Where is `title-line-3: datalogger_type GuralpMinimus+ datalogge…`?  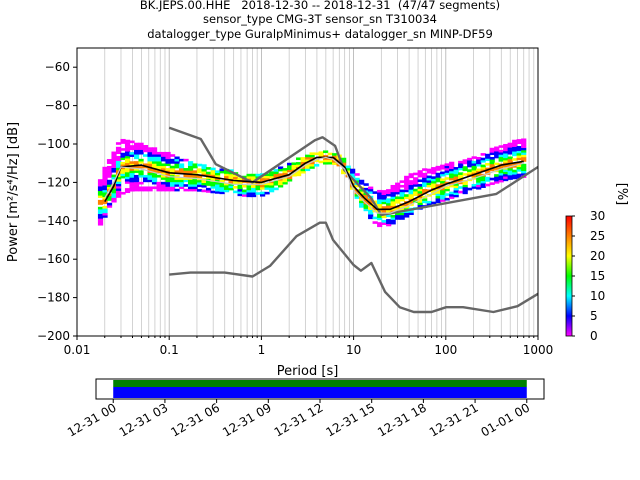 title-line-3: datalogger_type GuralpMinimus+ datalogge… is located at coordinates (320, 34).